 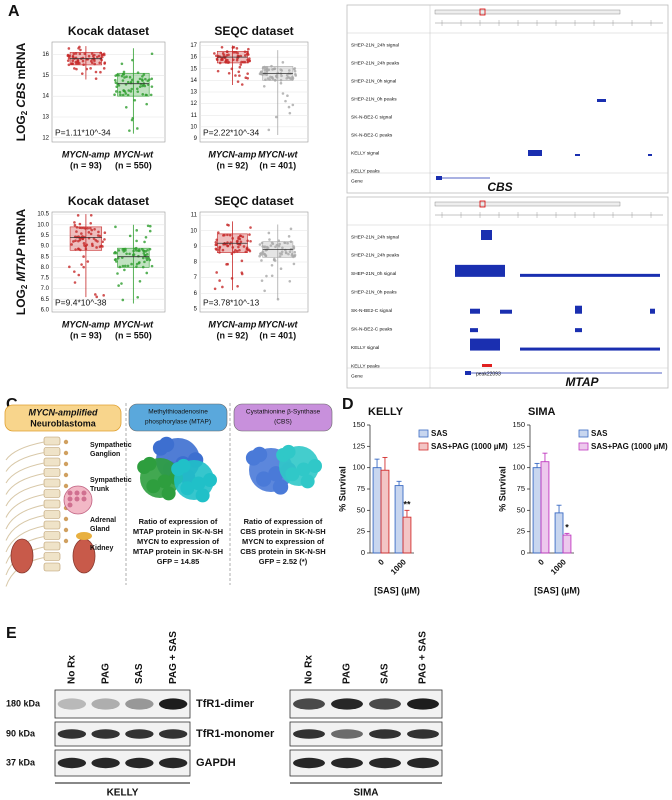 I want to click on y-tick-label: 10, so click(x=193, y=127).